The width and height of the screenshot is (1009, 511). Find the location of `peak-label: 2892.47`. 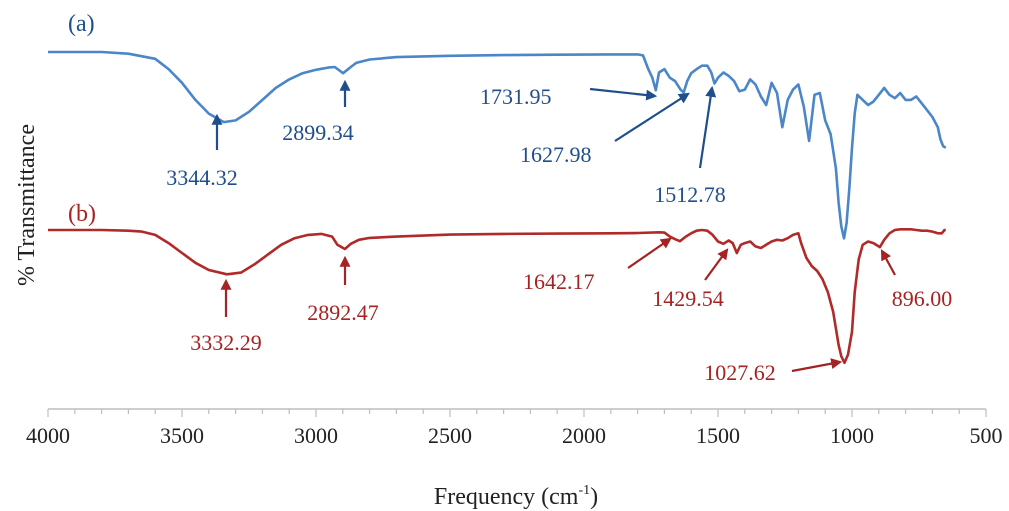

peak-label: 2892.47 is located at coordinates (343, 312).